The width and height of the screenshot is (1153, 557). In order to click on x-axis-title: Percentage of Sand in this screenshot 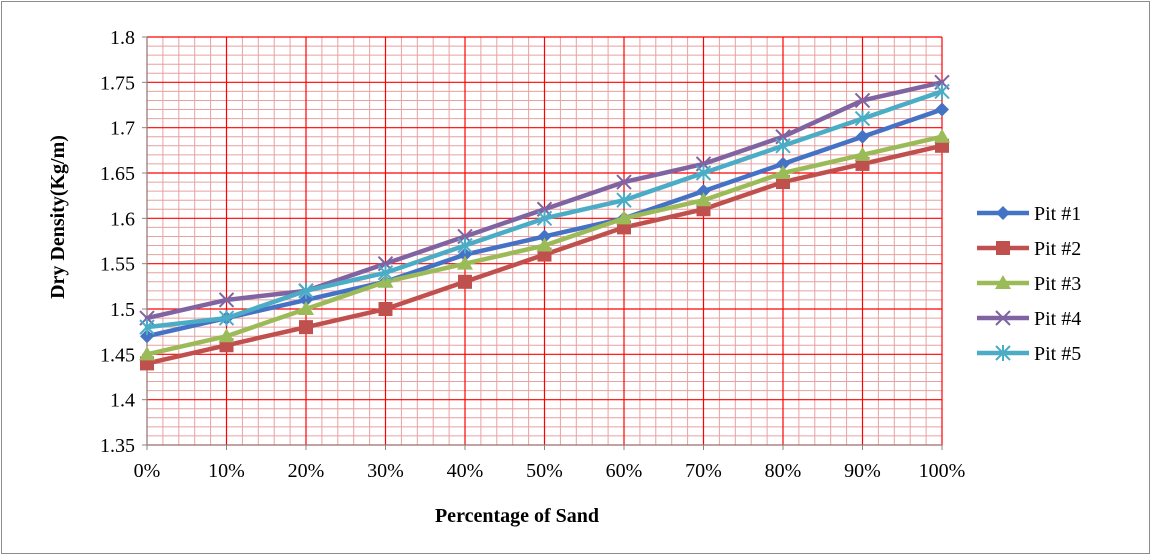, I will do `click(517, 516)`.